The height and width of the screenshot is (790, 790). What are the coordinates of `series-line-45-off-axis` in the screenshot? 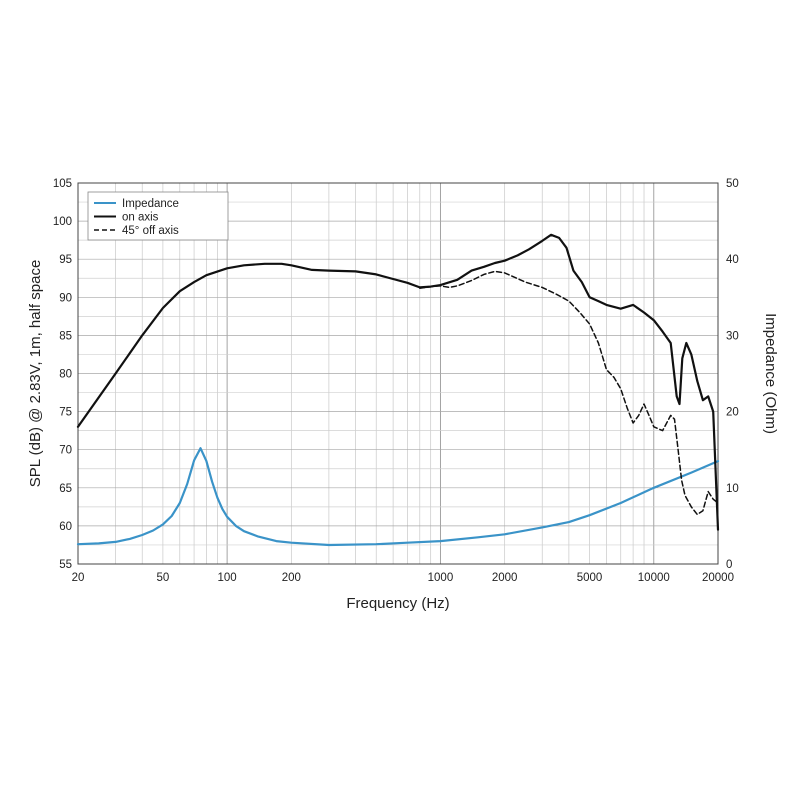 It's located at (569, 393).